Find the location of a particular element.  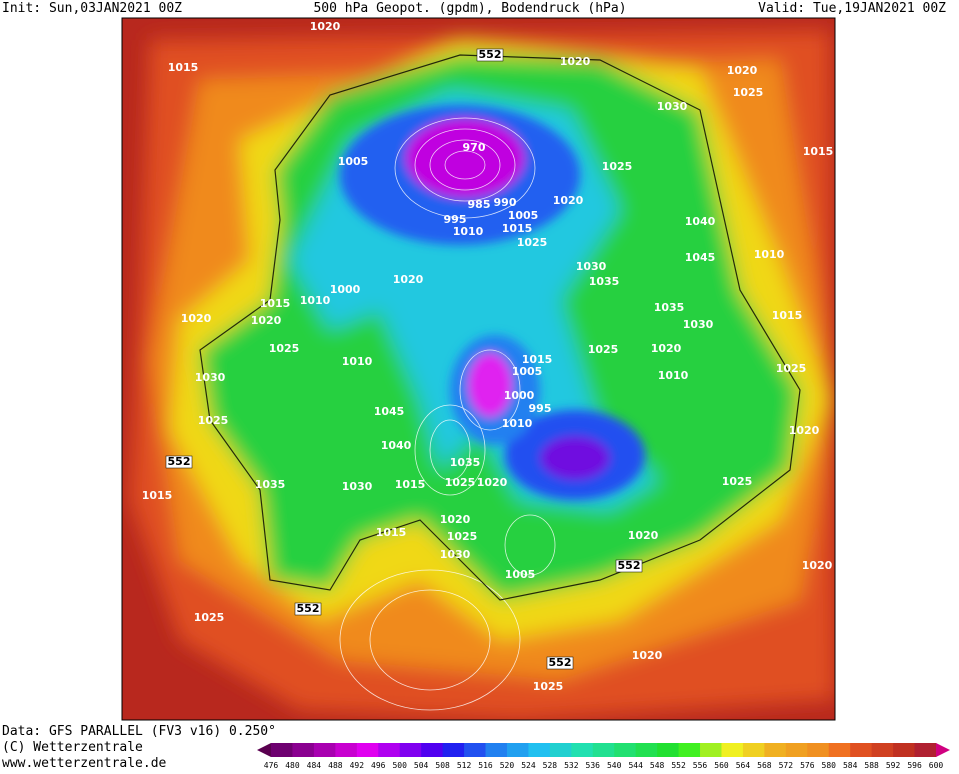

contour-label: 995 is located at coordinates (455, 219).